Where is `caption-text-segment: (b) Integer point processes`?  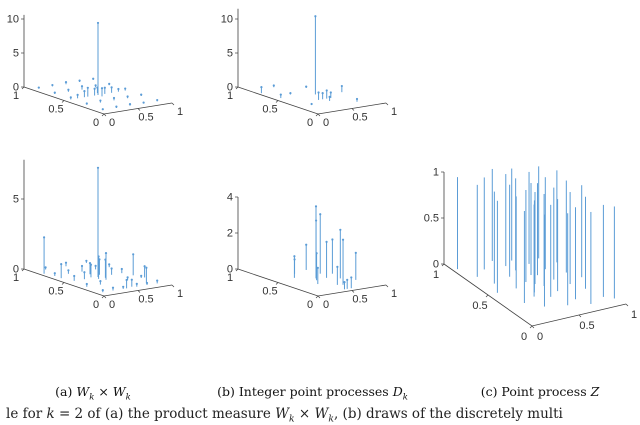 caption-text-segment: (b) Integer point processes is located at coordinates (305, 391).